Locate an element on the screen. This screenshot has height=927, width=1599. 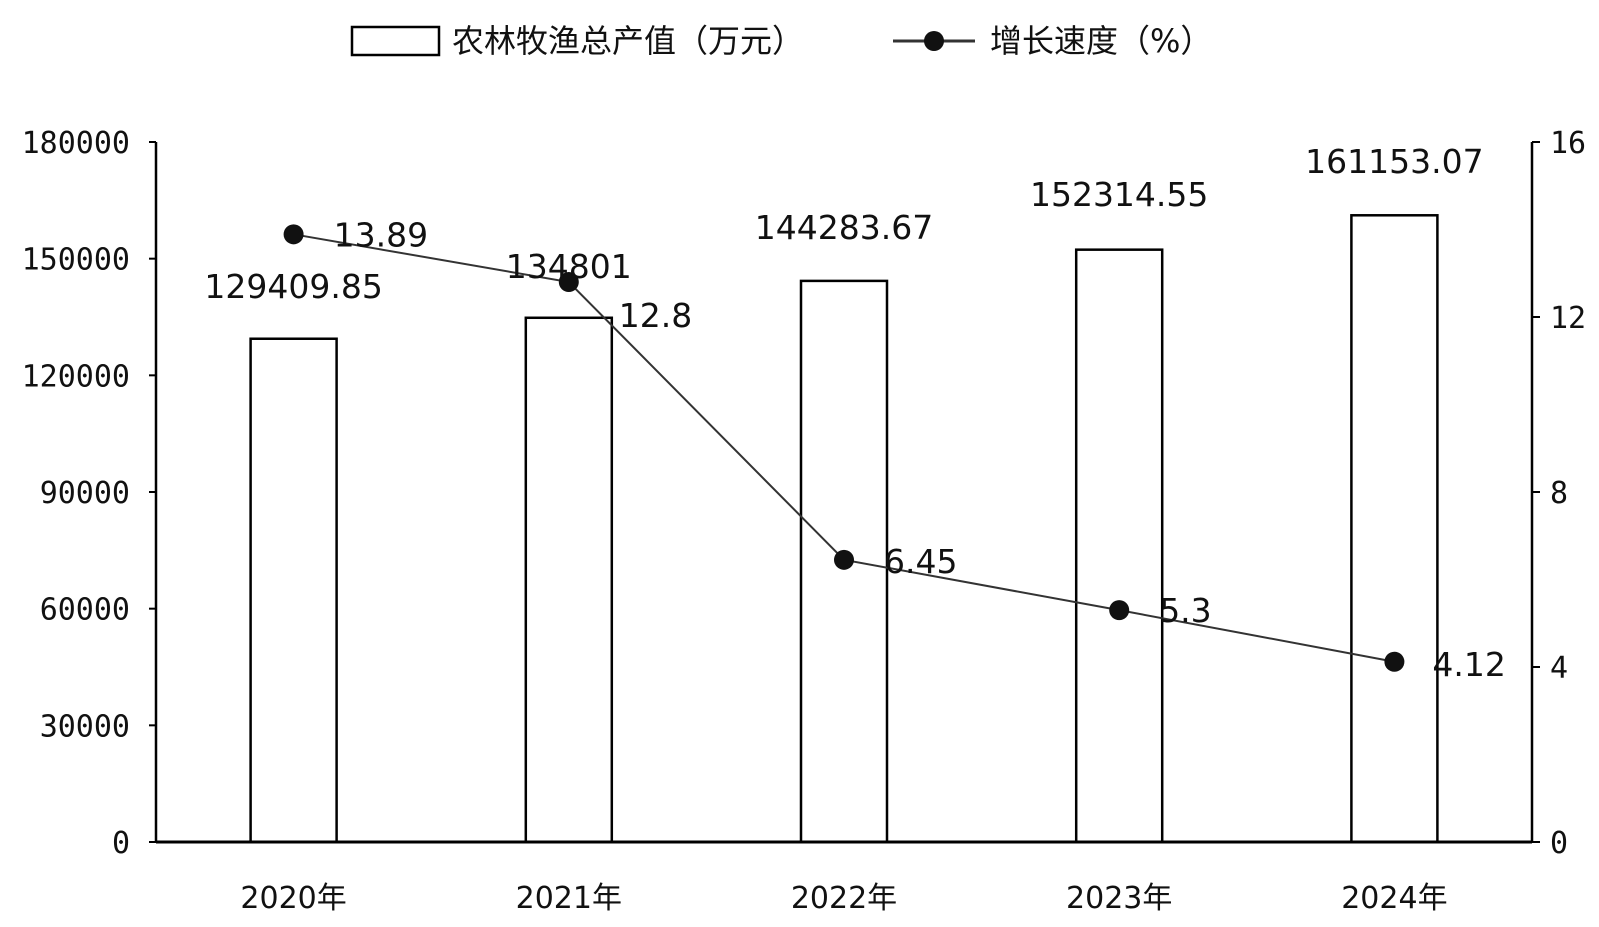
legend-bar-swatch is located at coordinates (395, 41).